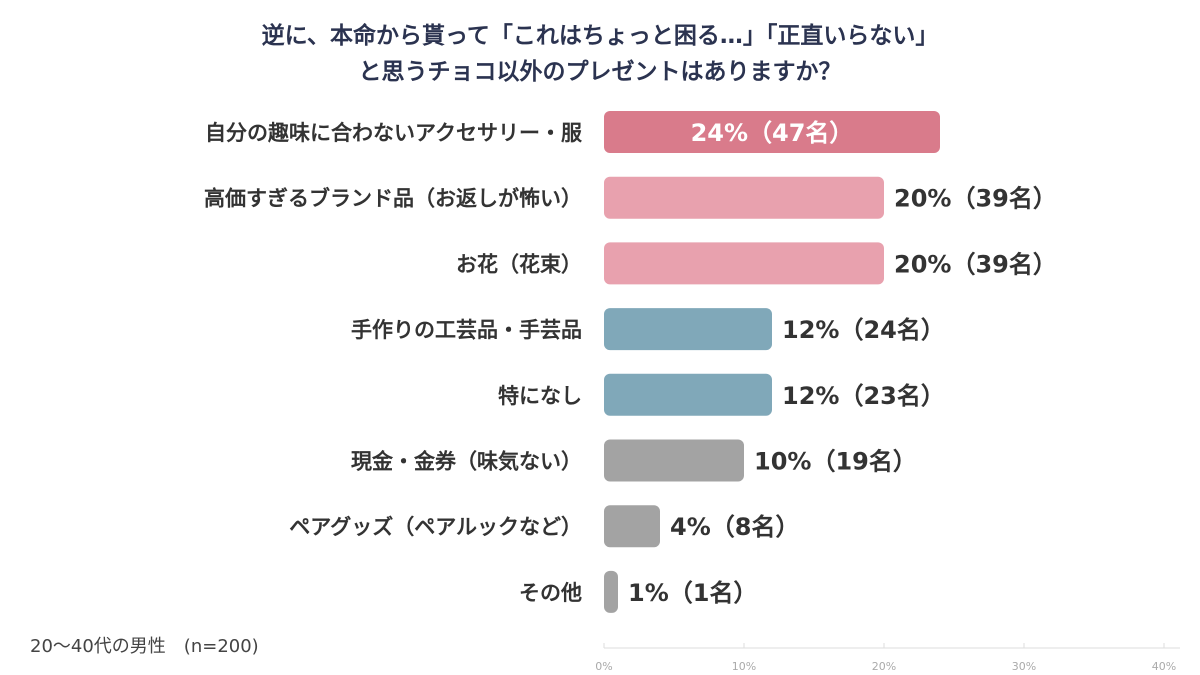  Describe the element at coordinates (1164, 666) in the screenshot. I see `x-tick-label: 40%` at that location.